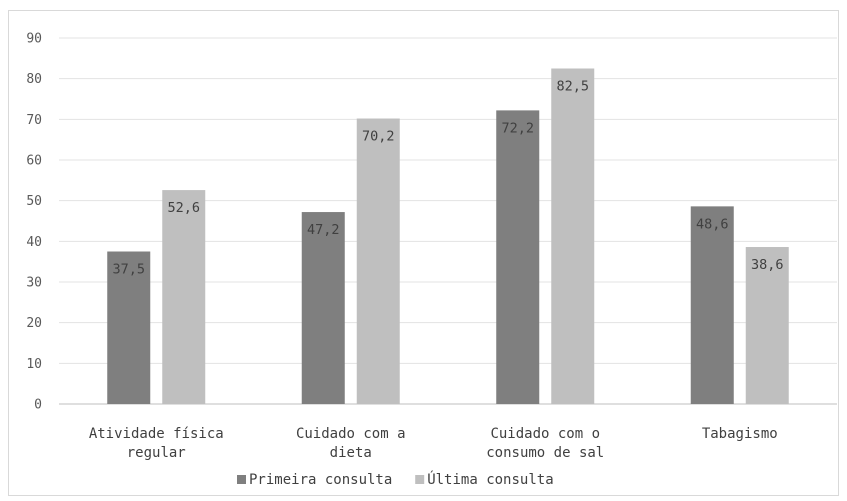 The image size is (847, 501). I want to click on y-tick-label: 70, so click(34, 120).